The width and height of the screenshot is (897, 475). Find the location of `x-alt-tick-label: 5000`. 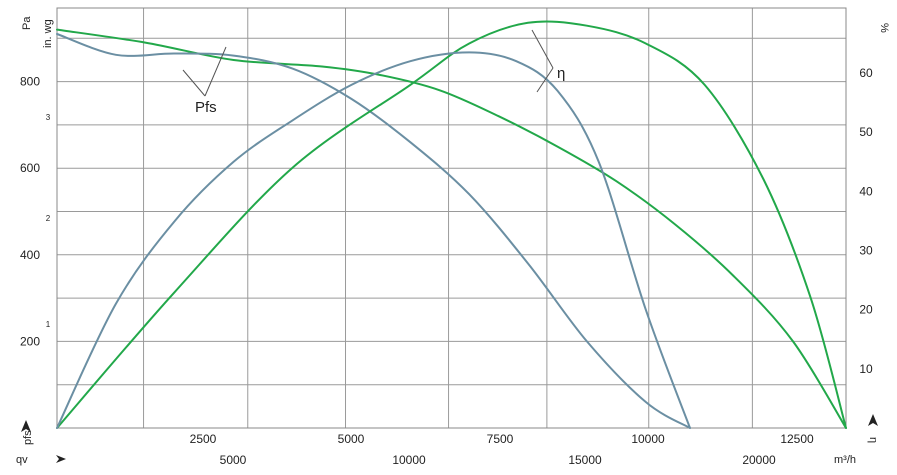

x-alt-tick-label: 5000 is located at coordinates (233, 460).